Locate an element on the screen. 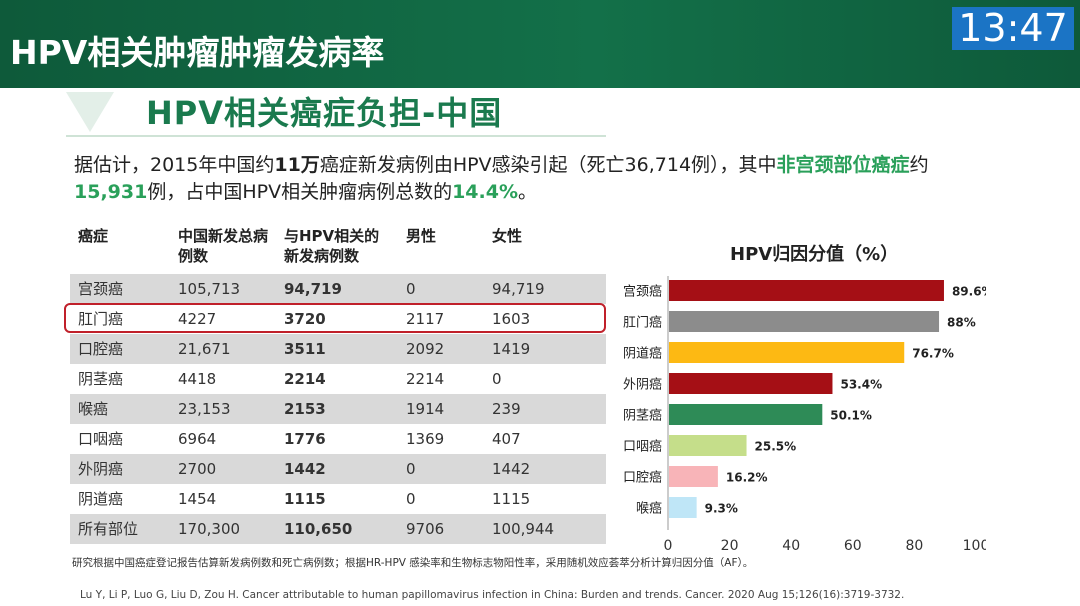 The height and width of the screenshot is (606, 1080). table-cell: 239 is located at coordinates (545, 409).